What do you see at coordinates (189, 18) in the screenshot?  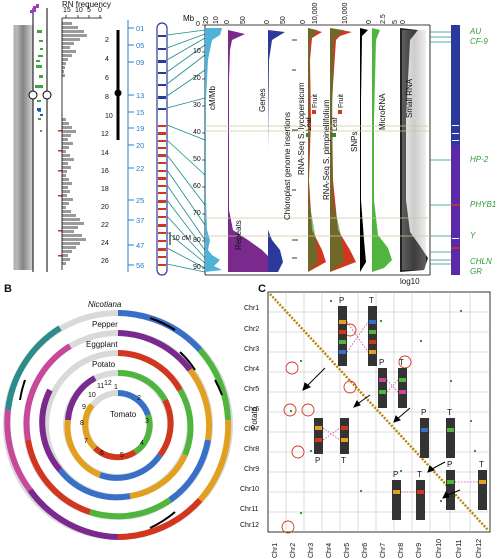 I see `mb-label: Mb` at bounding box center [189, 18].